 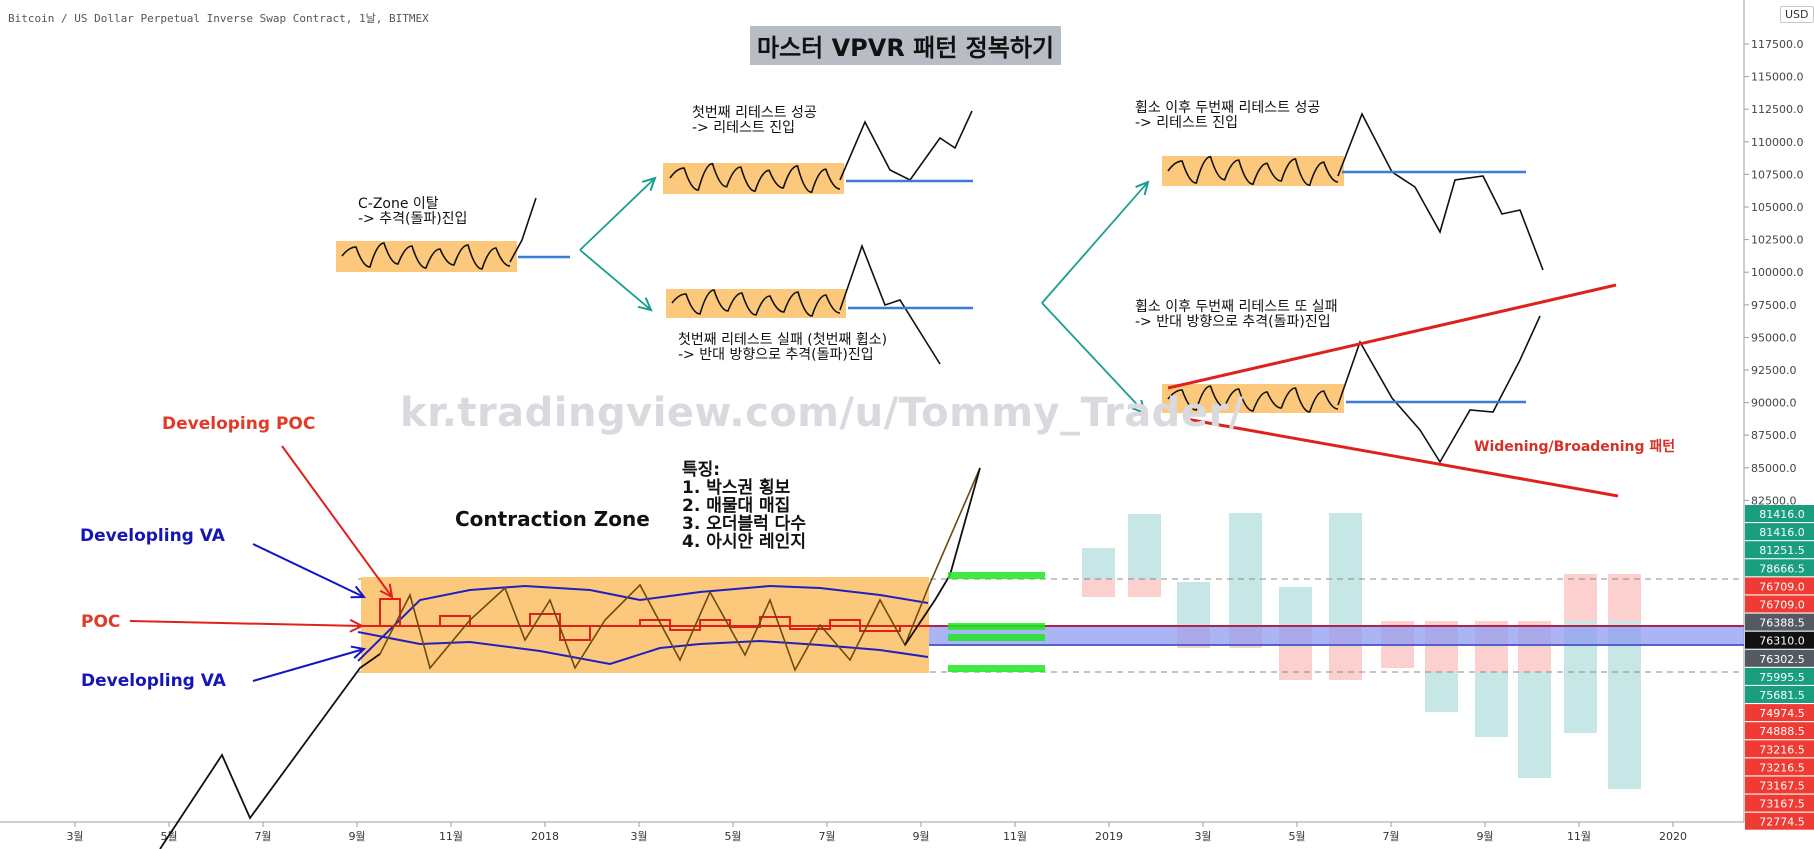 I want to click on price-label-text: 73167.5, so click(x=1782, y=804).